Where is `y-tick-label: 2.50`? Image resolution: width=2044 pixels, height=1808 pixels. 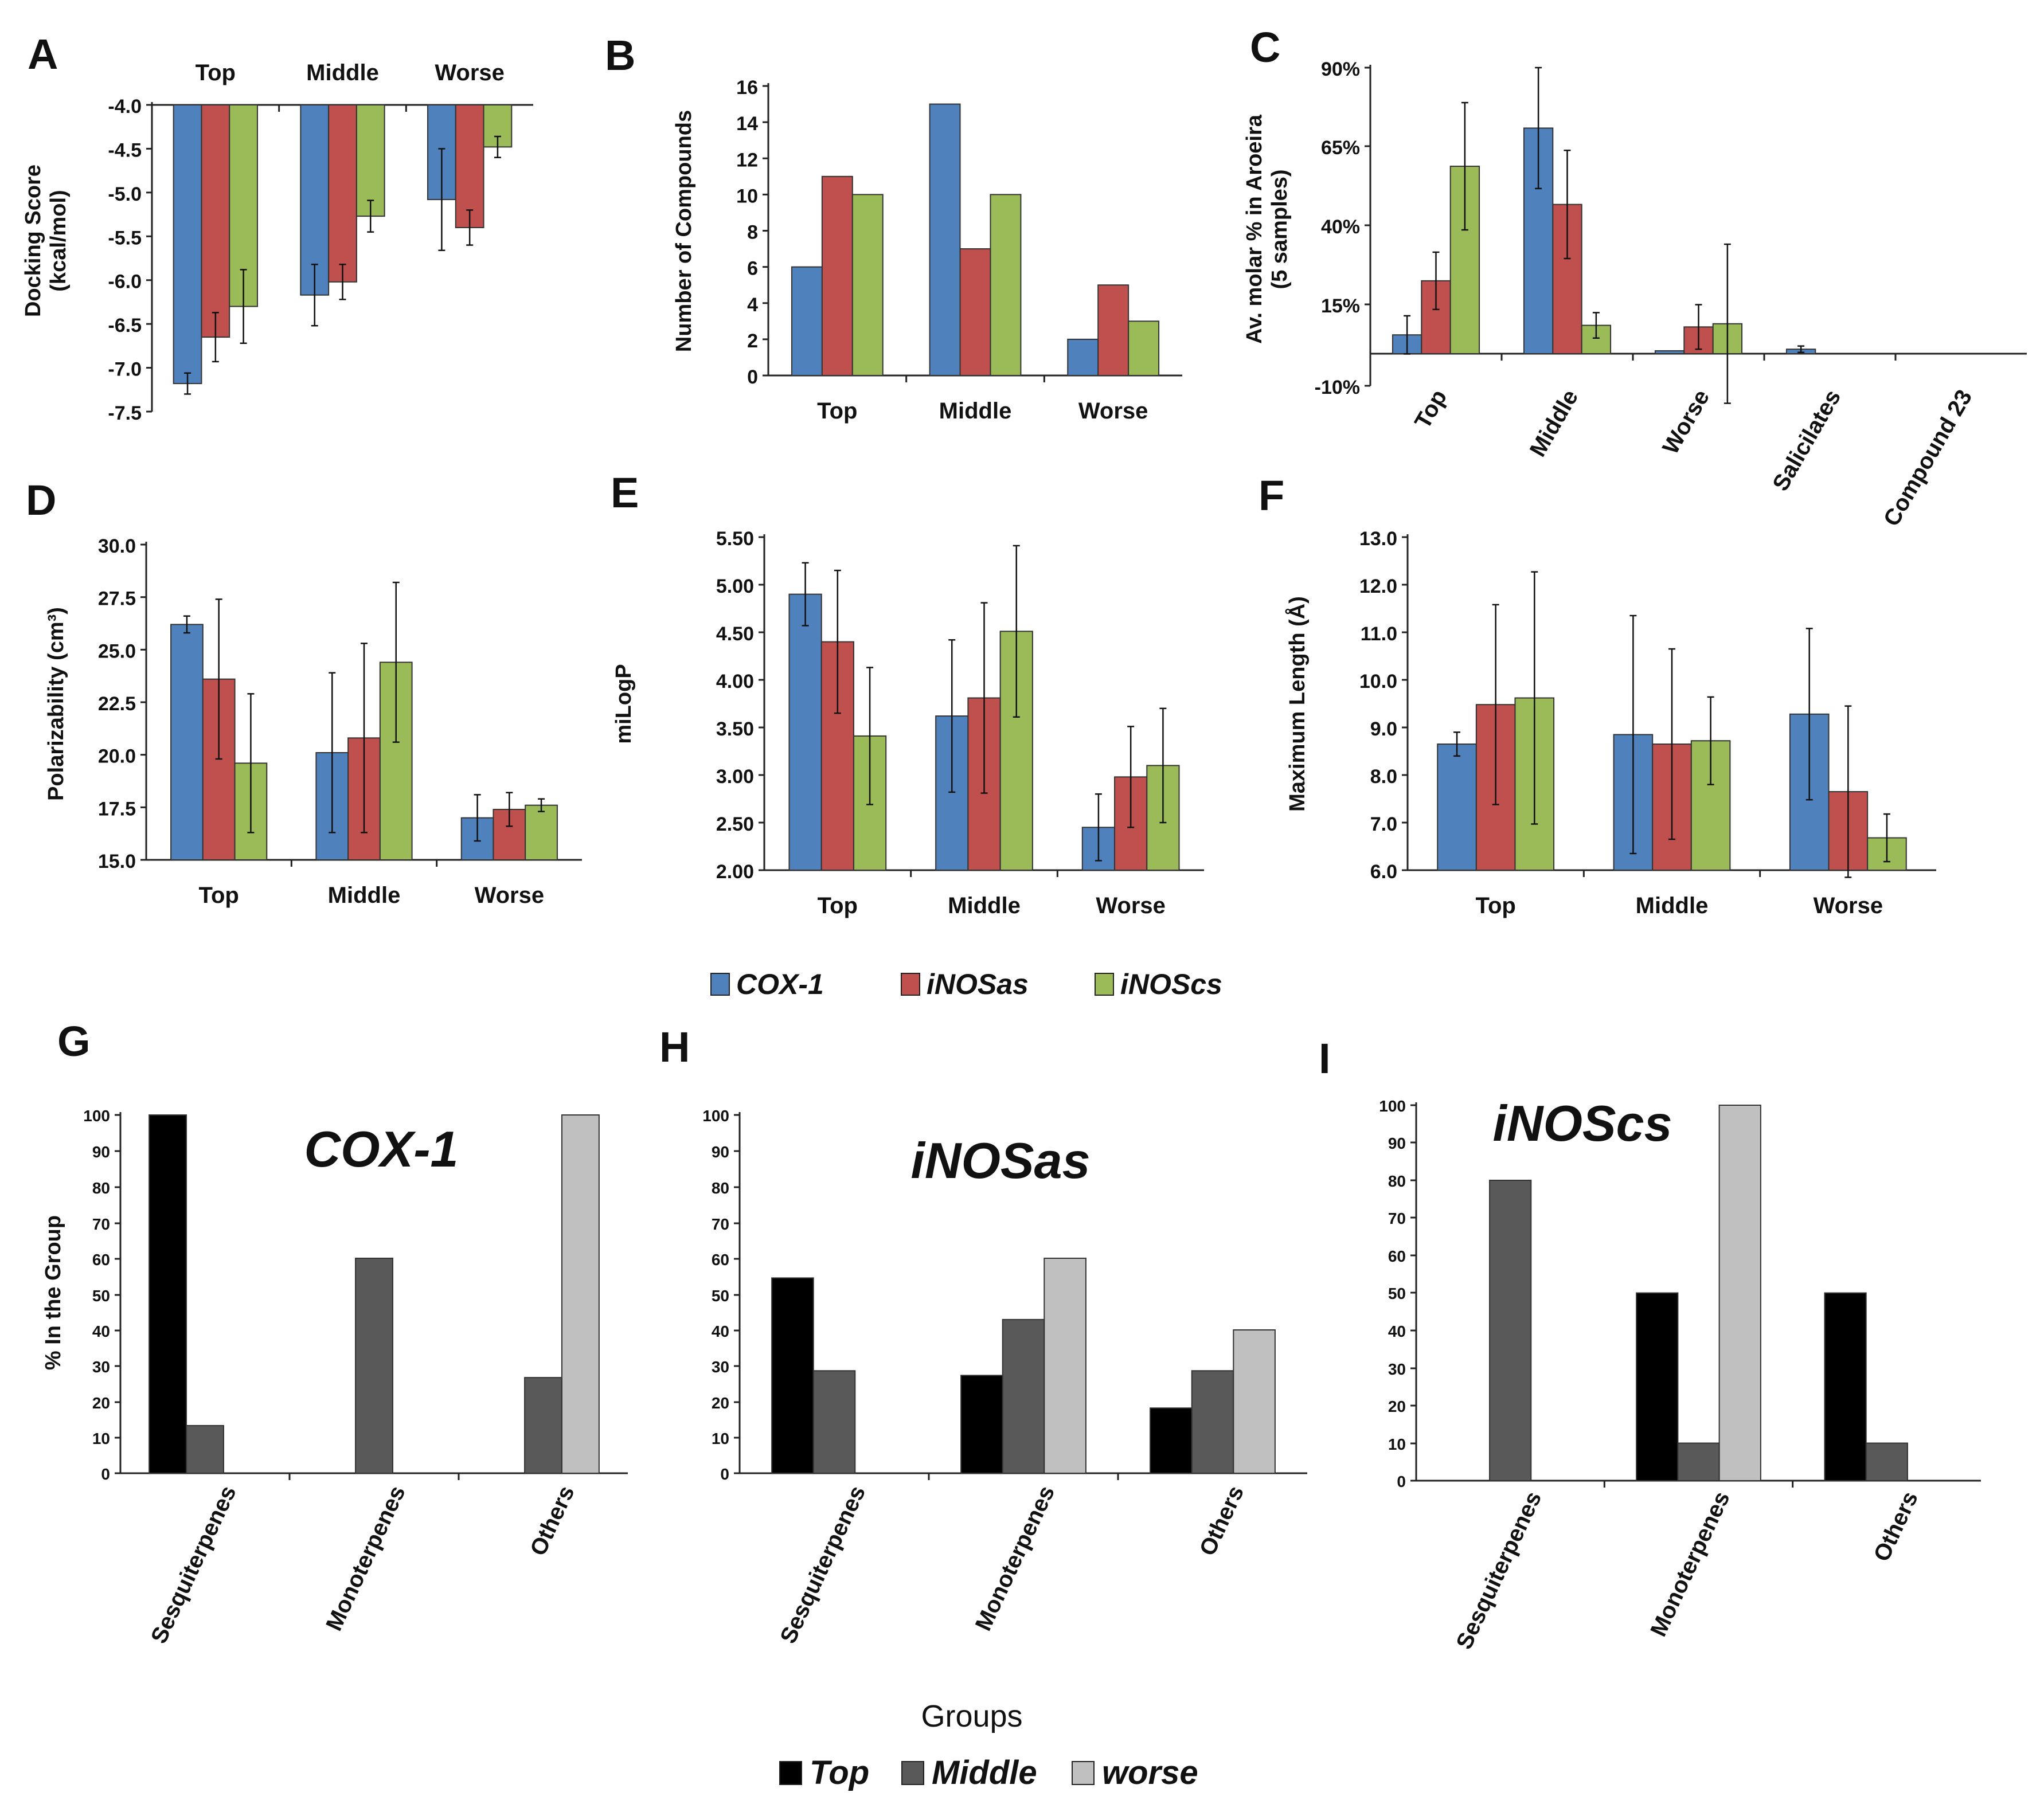 y-tick-label: 2.50 is located at coordinates (735, 824).